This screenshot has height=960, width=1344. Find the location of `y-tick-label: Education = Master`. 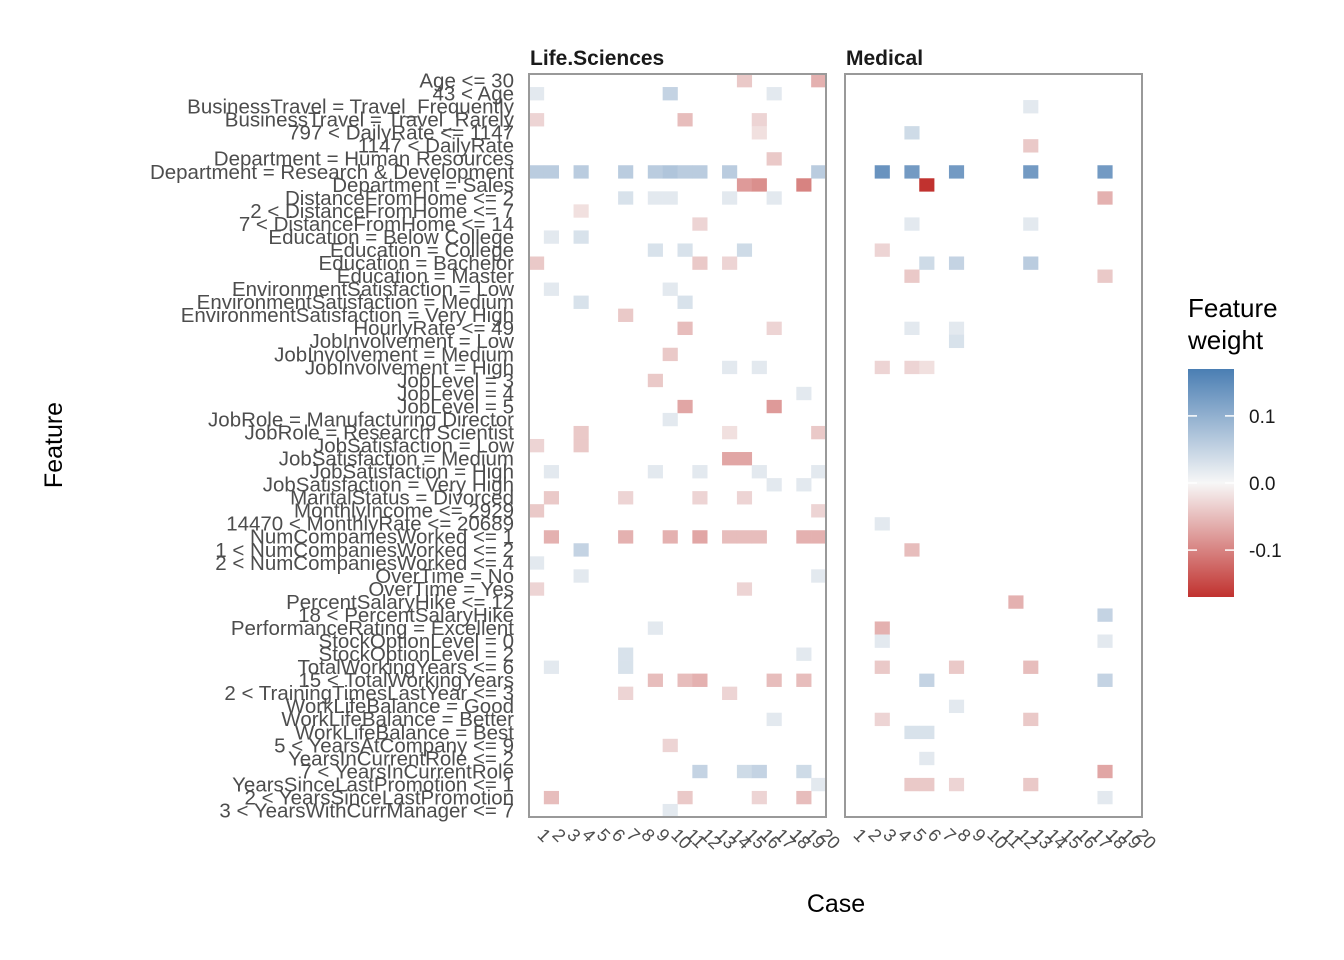

y-tick-label: Education = Master is located at coordinates (425, 276).